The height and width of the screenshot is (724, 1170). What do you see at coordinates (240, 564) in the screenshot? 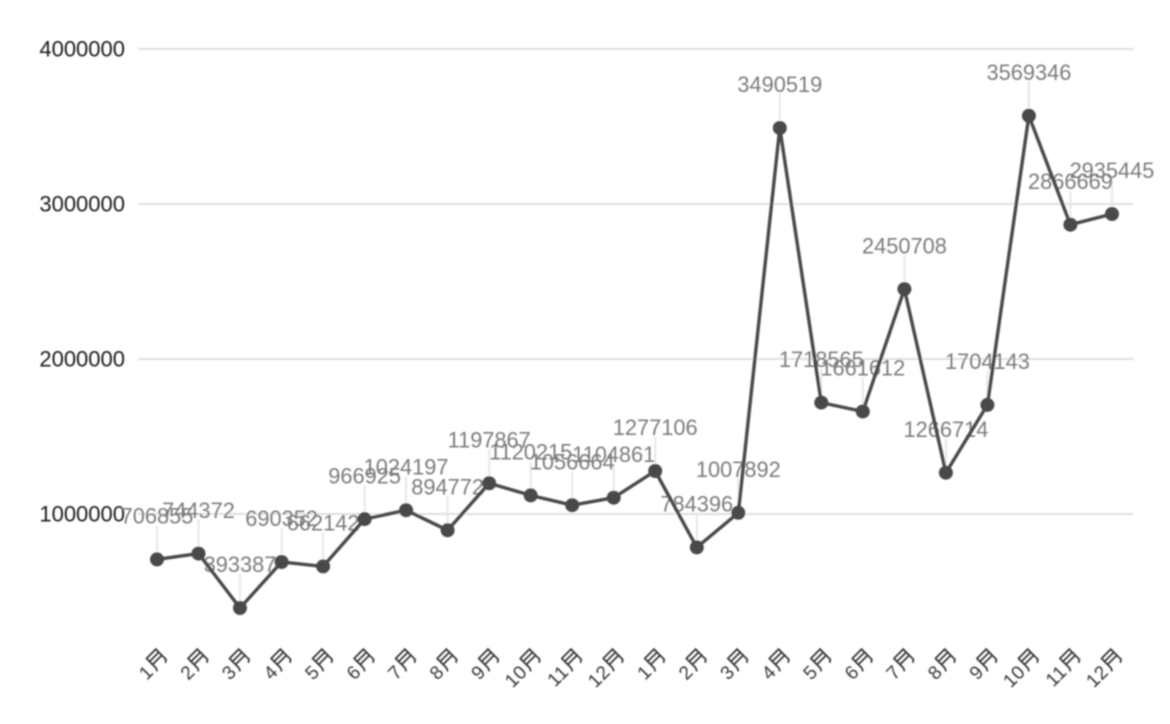
I see `svg-text: 393387` at bounding box center [240, 564].